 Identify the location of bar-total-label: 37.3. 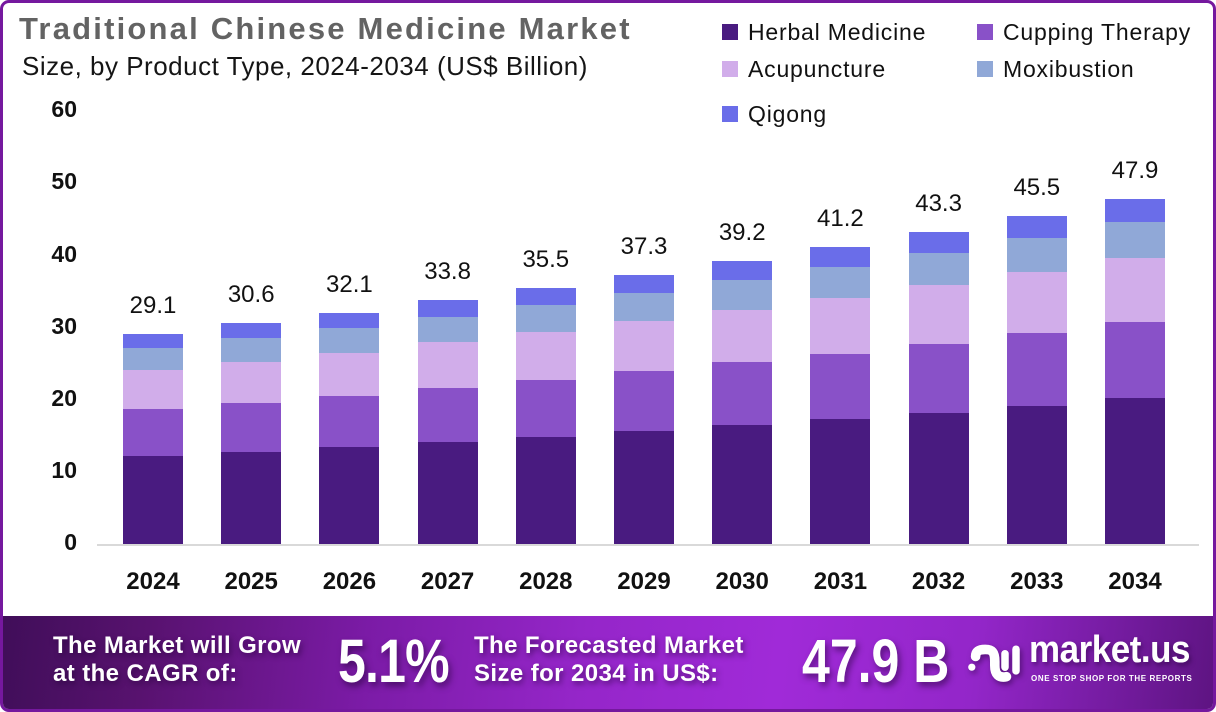
(644, 246).